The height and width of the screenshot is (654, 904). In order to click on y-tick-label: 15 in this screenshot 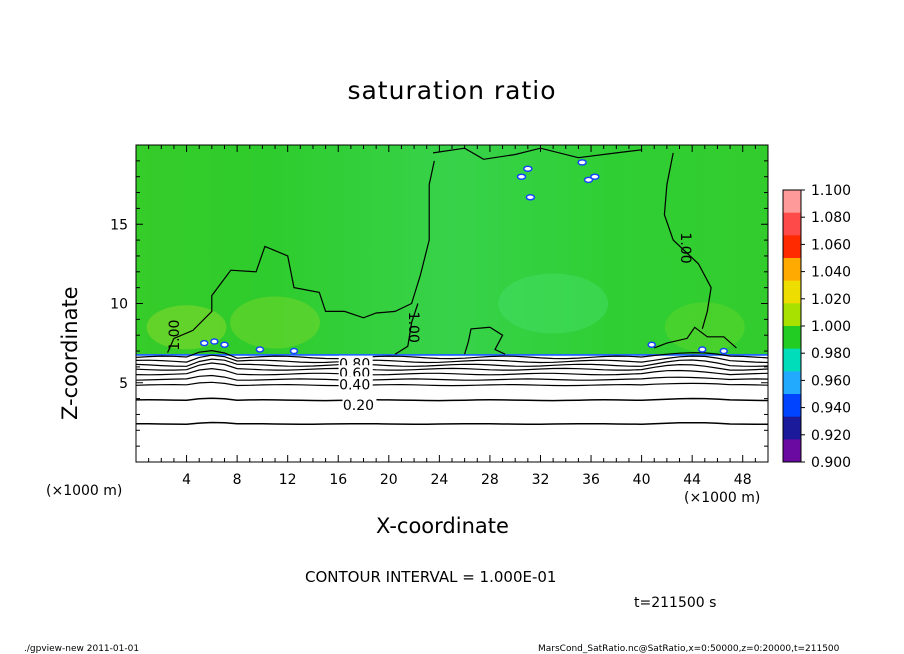, I will do `click(119, 225)`.